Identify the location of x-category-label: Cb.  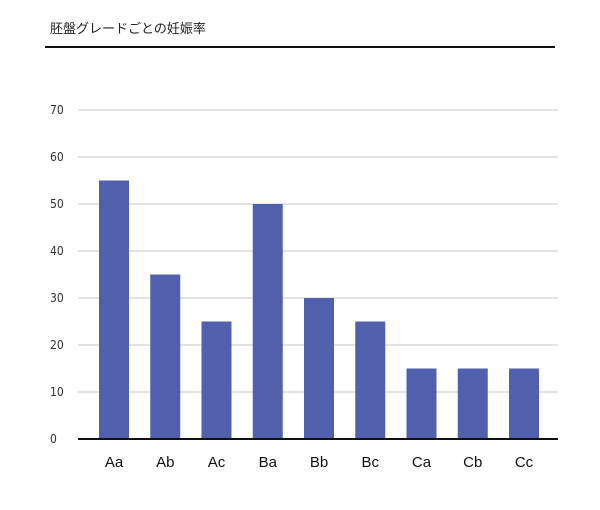
(472, 462).